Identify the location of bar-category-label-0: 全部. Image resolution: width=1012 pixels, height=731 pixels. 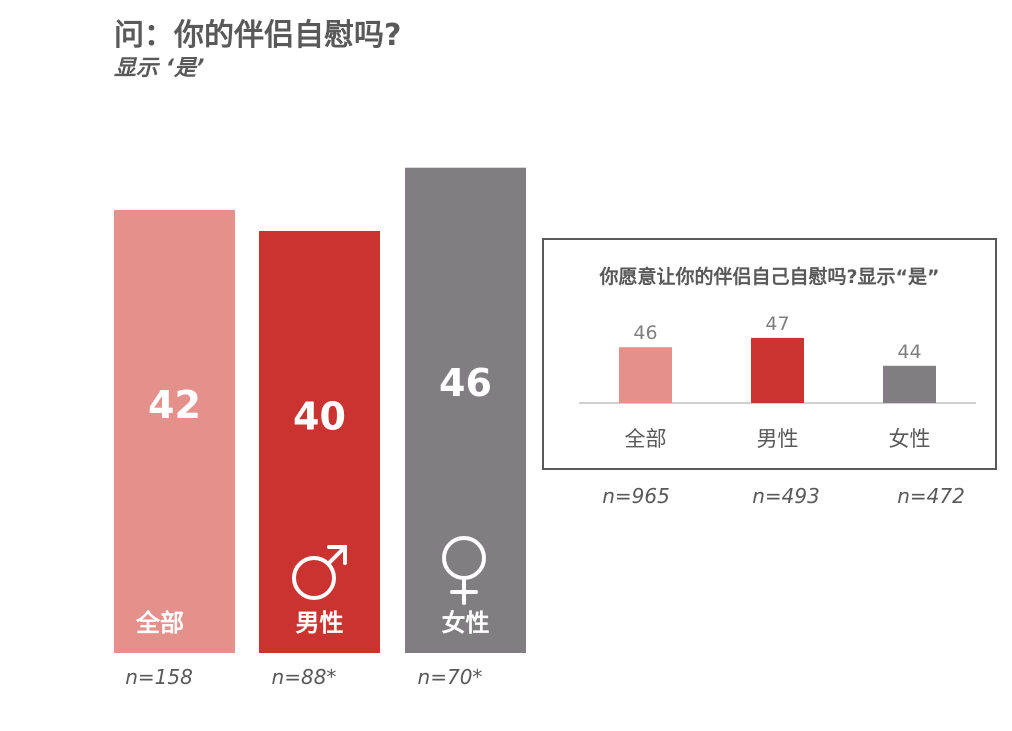
(159, 623).